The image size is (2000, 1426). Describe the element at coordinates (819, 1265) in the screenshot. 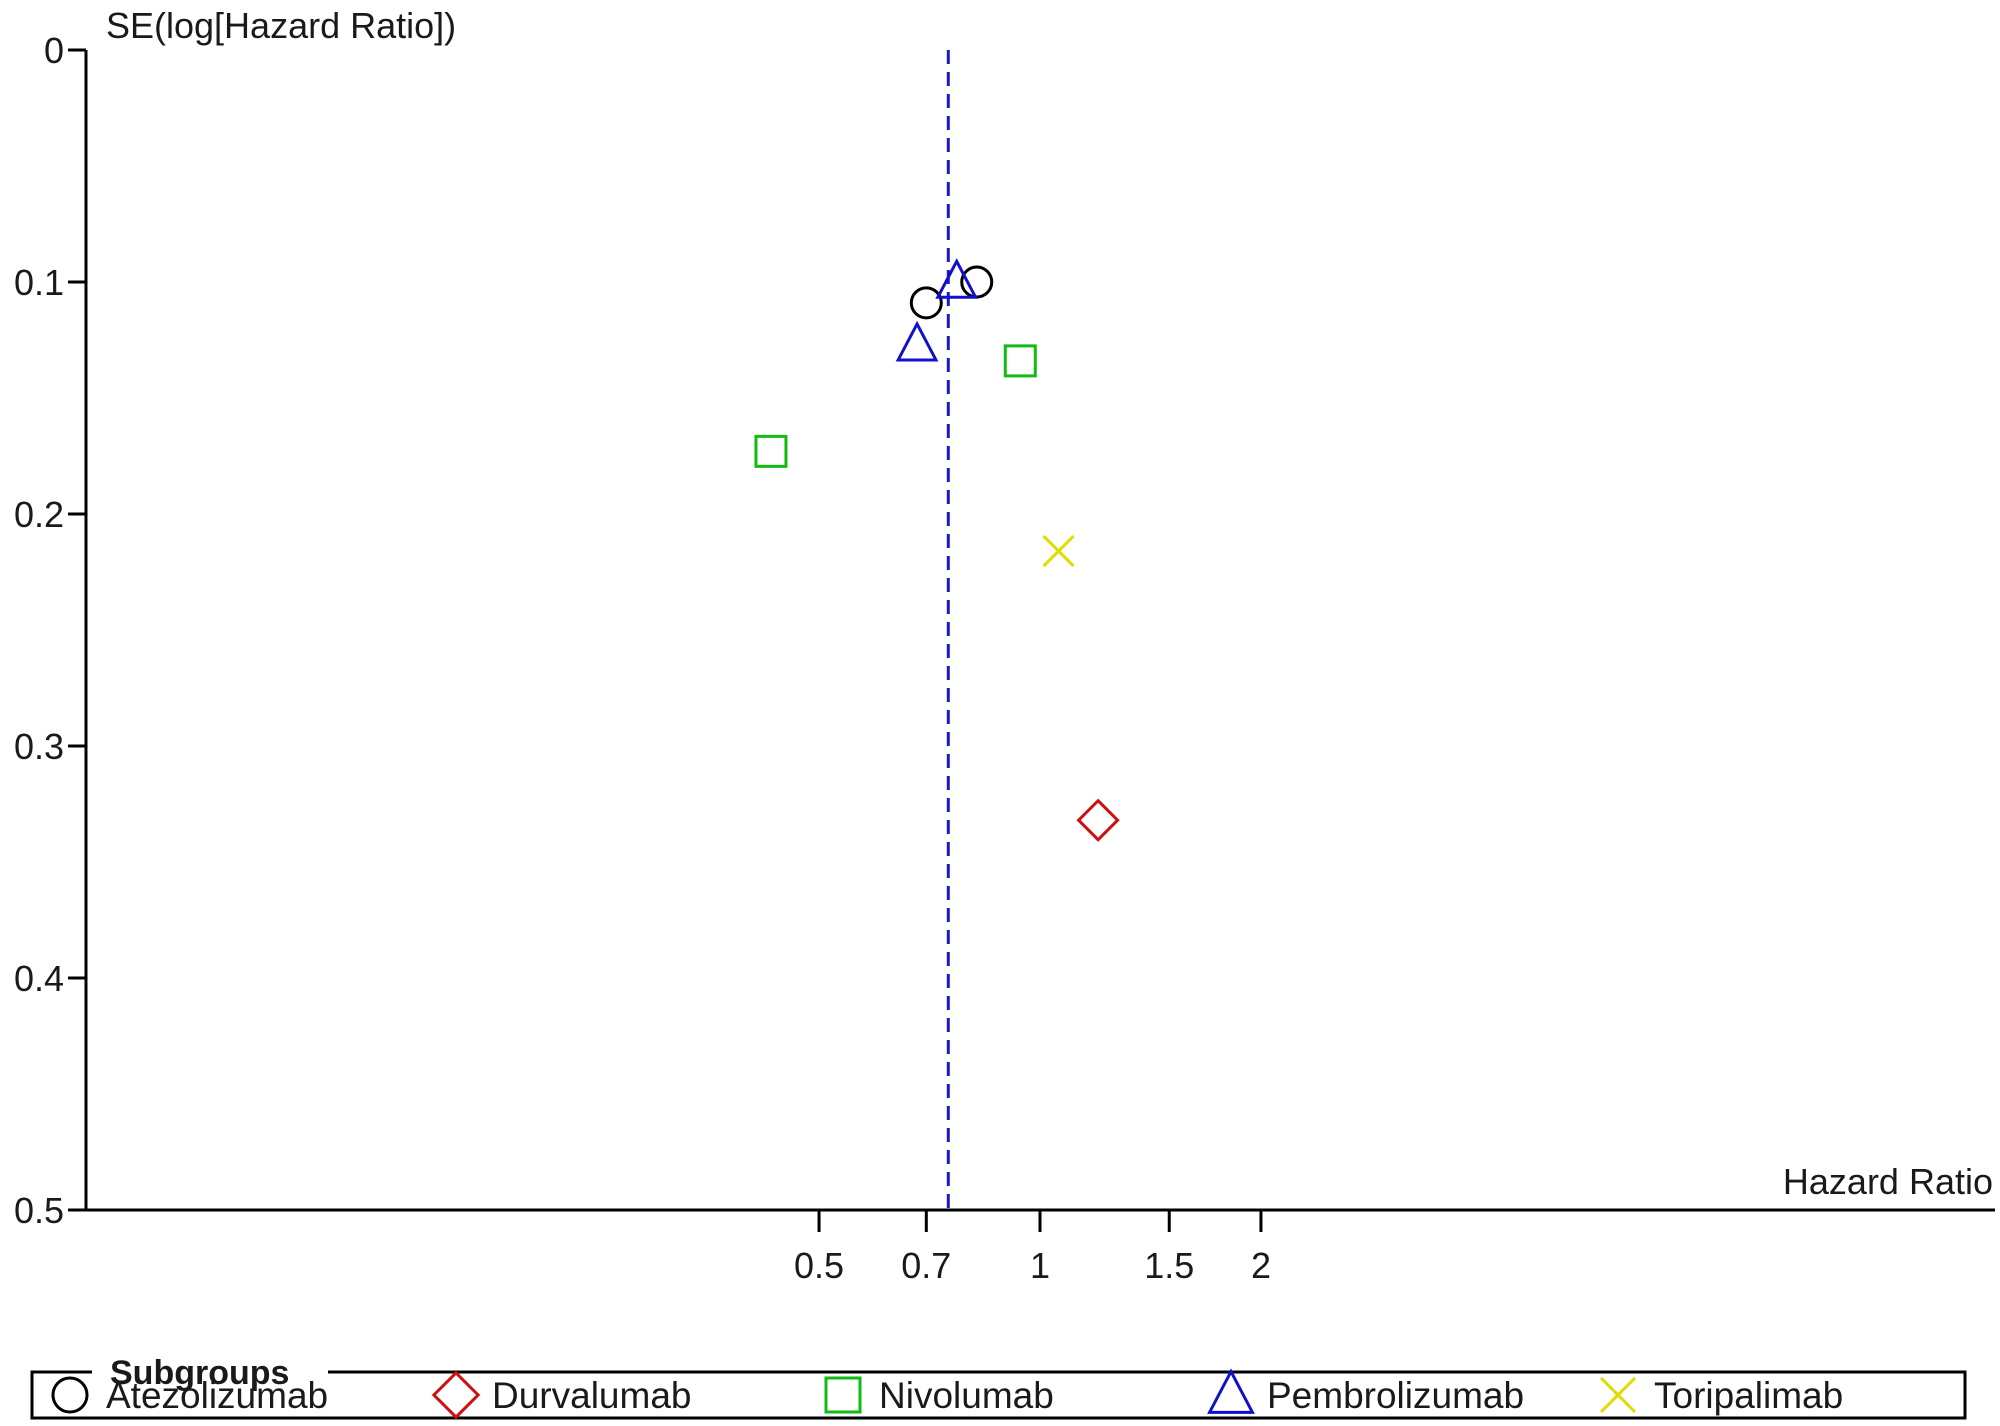

I see `x-tick-label: 0.5` at that location.